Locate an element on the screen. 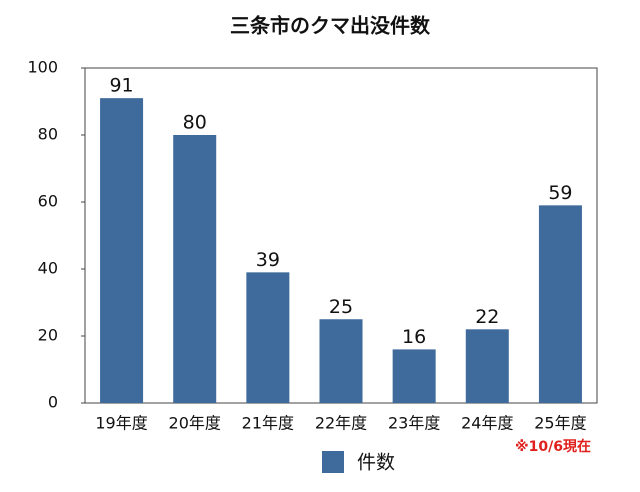 This screenshot has width=640, height=492. chart-title: 三条市のクマ出没件数 is located at coordinates (330, 26).